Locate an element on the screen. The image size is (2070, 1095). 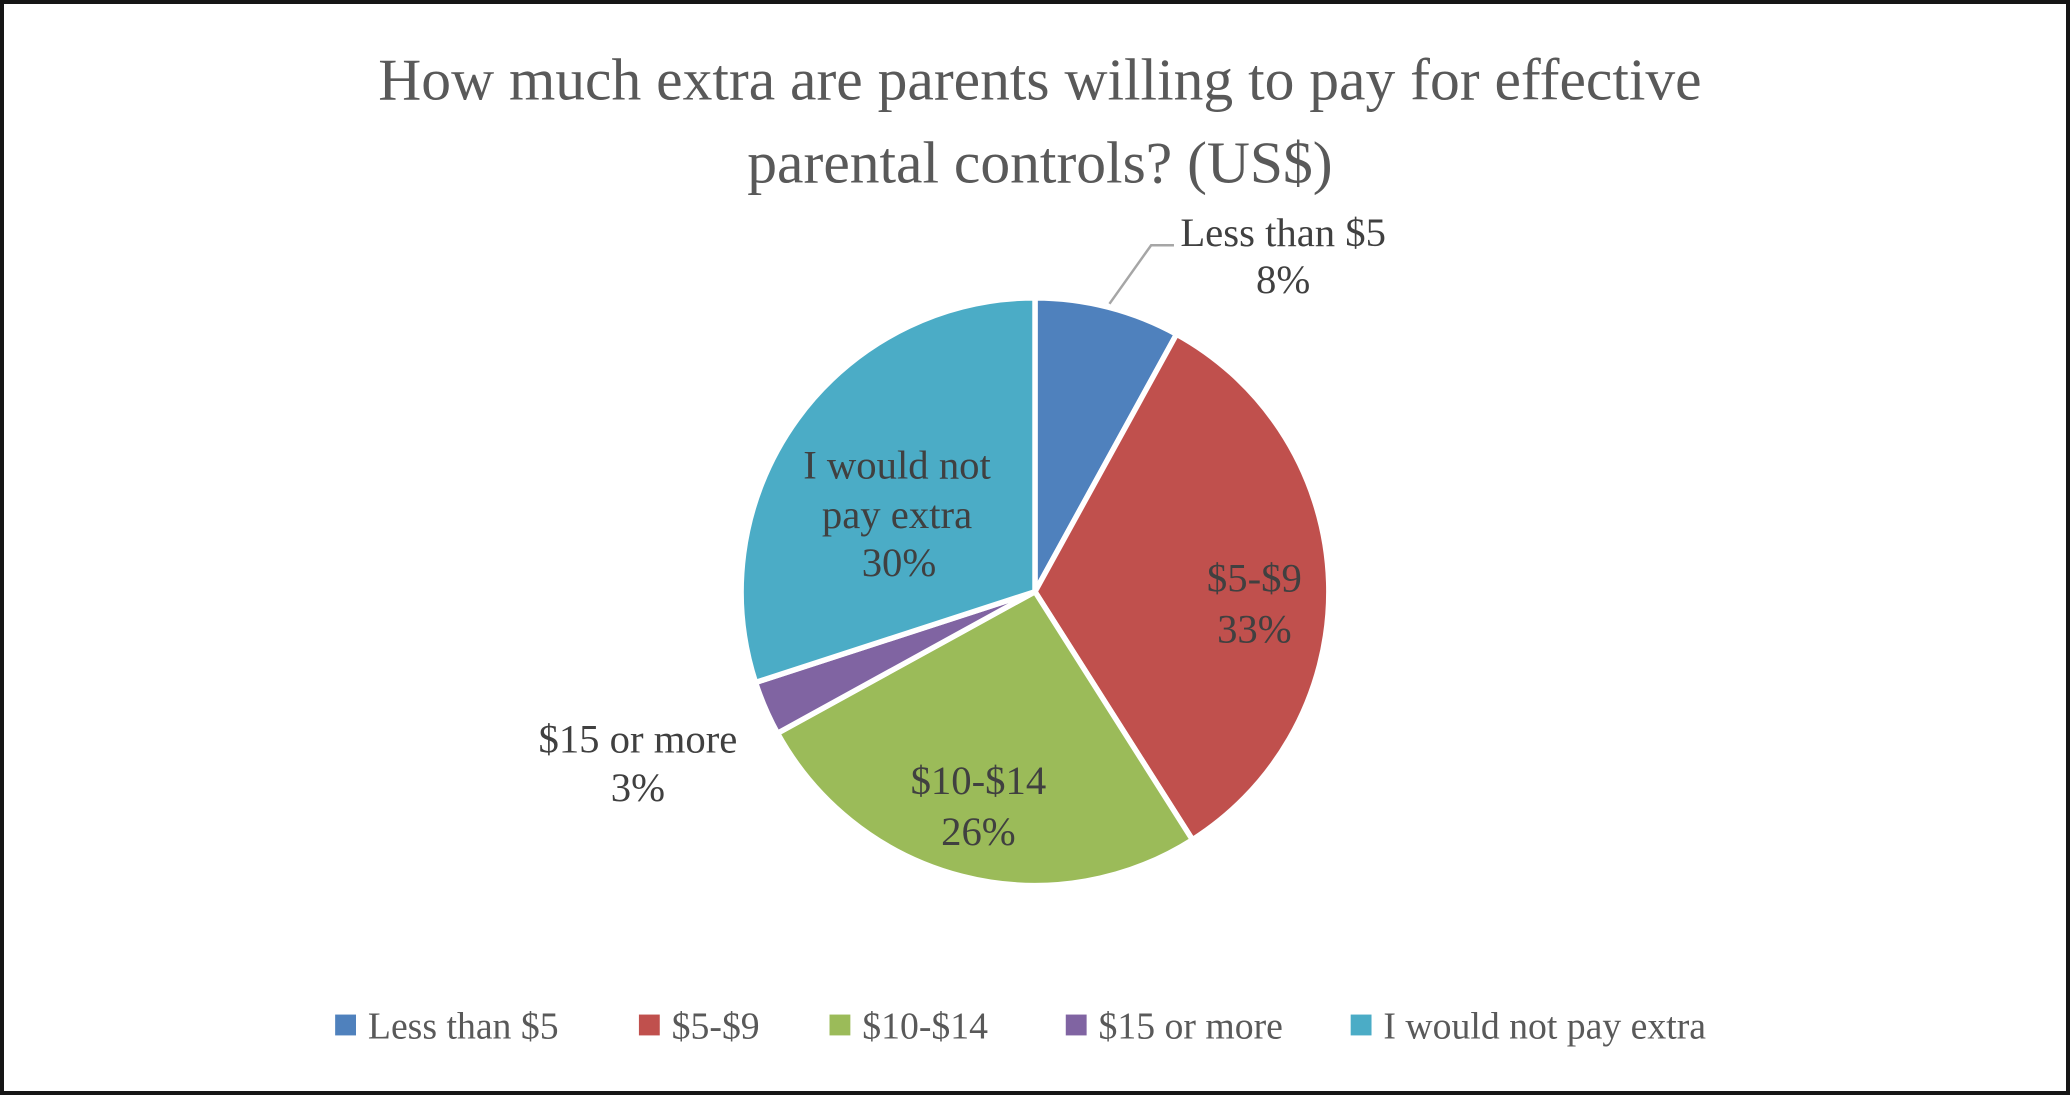
slice-label-less-than-5-line-2: 8% is located at coordinates (1283, 279).